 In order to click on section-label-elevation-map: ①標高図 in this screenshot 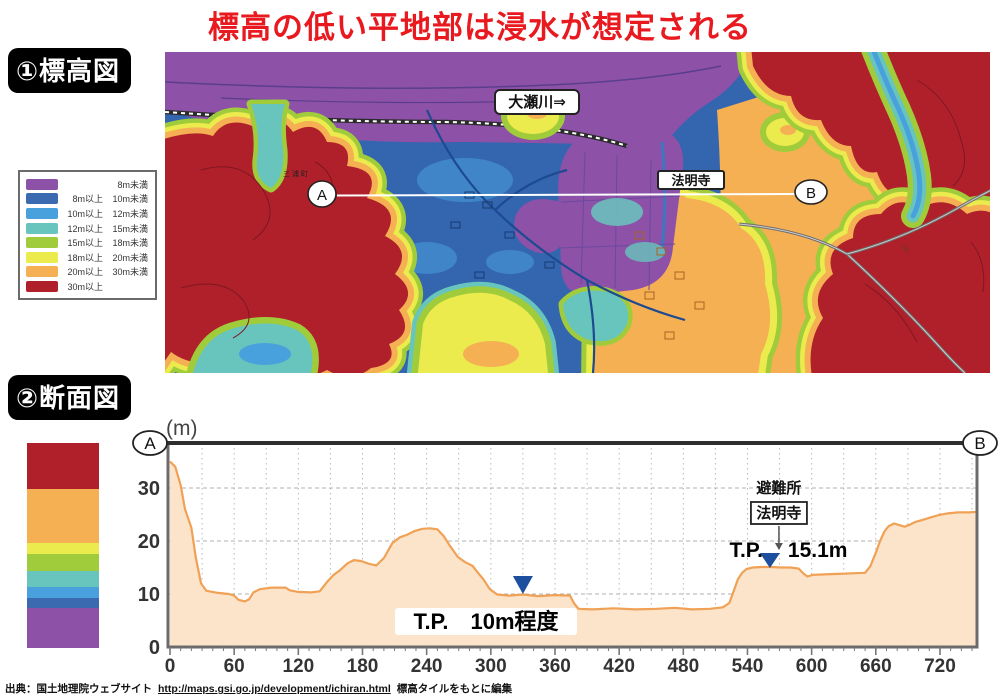, I will do `click(70, 70)`.